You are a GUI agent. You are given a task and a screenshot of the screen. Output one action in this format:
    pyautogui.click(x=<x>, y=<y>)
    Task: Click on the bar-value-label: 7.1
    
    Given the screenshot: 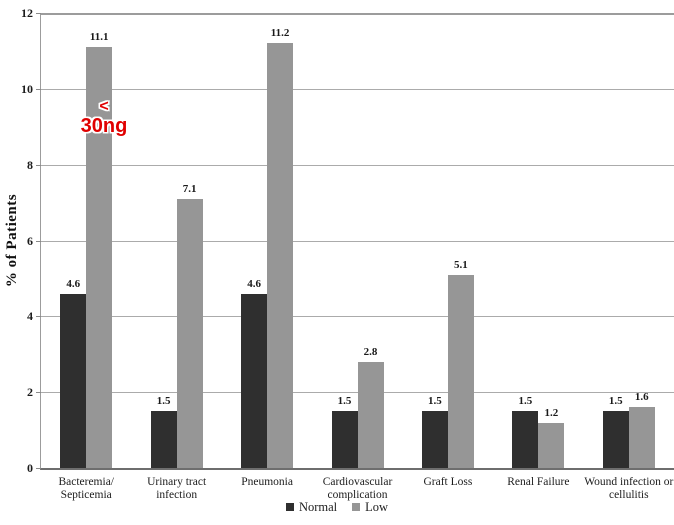 What is the action you would take?
    pyautogui.click(x=189, y=188)
    